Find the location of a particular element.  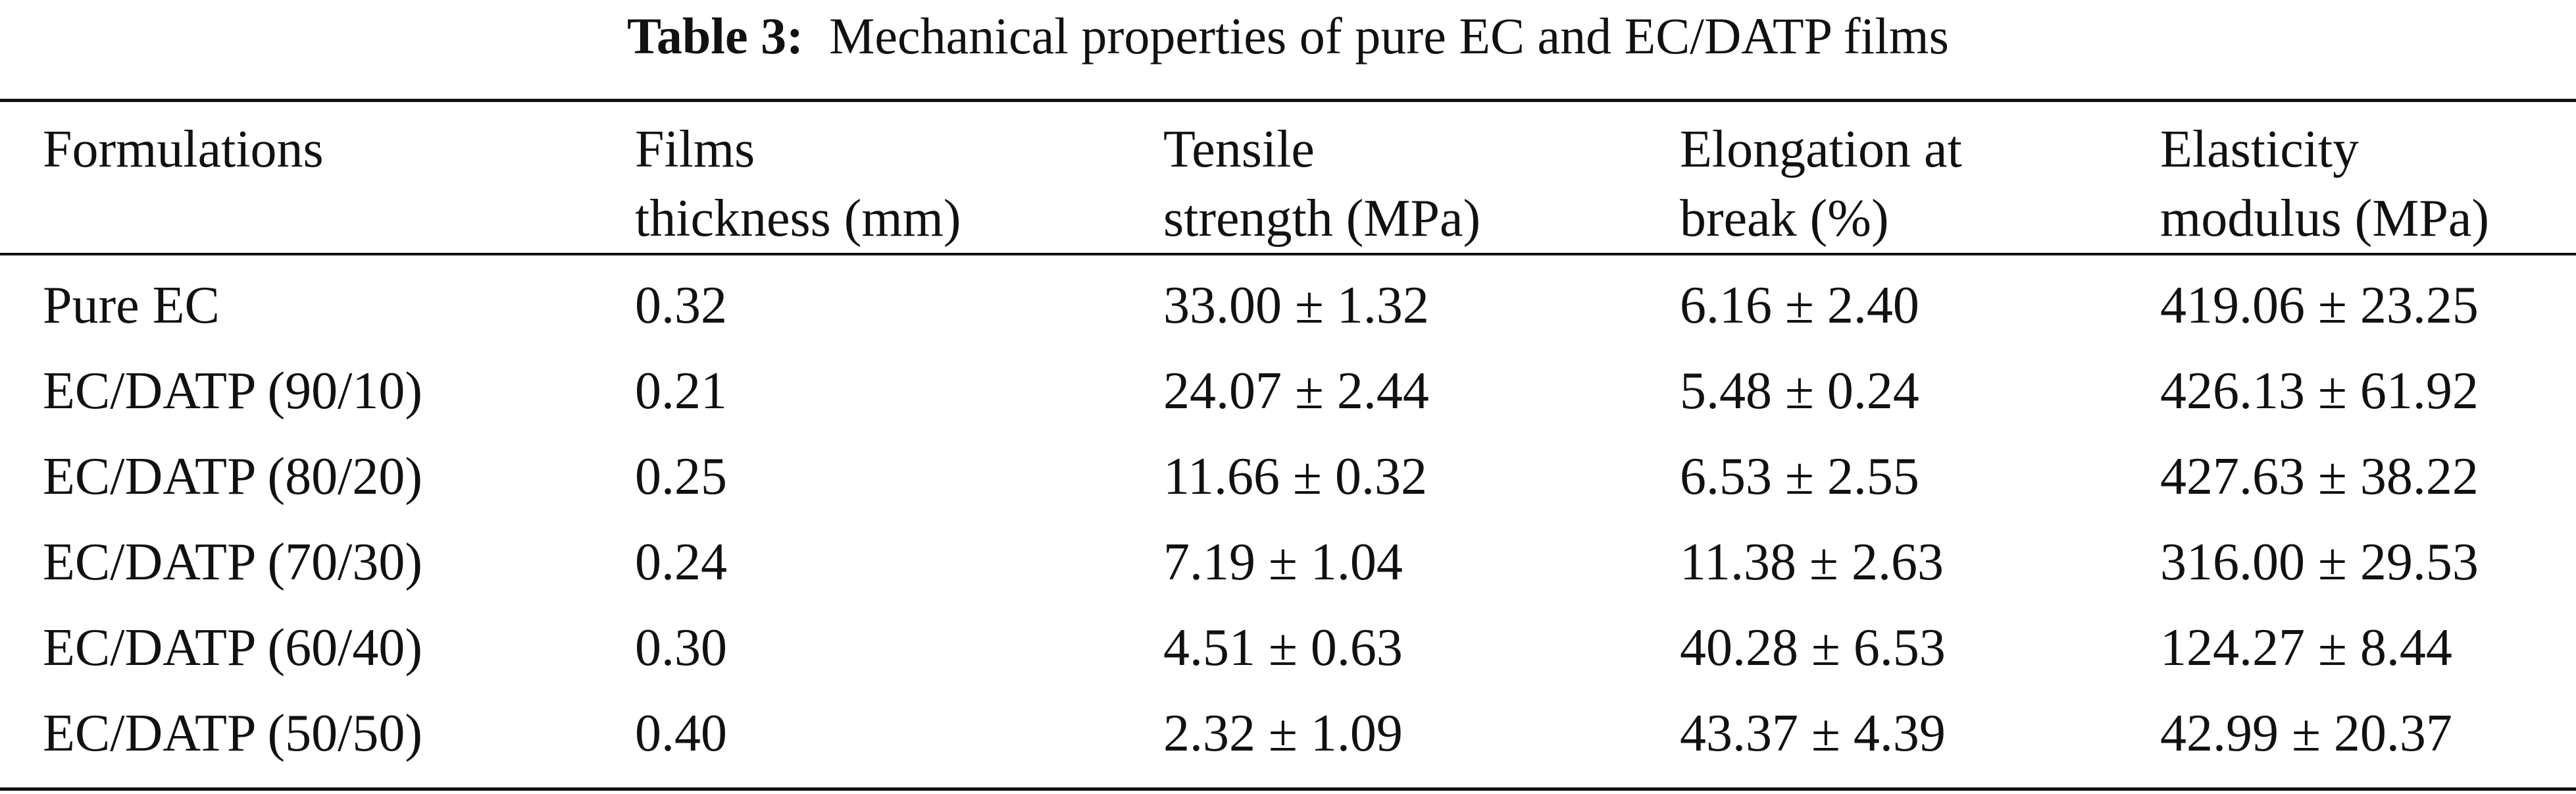

cell-formulation: EC/DATP (80/20) is located at coordinates (233, 477).